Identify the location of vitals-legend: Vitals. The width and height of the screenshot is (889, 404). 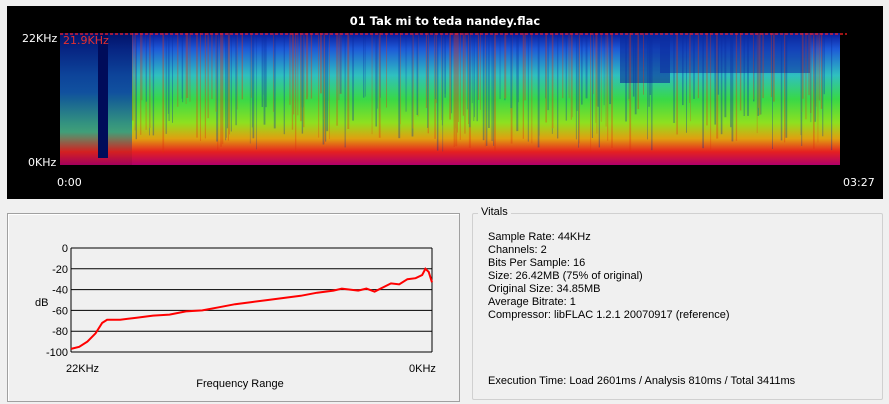
(494, 212).